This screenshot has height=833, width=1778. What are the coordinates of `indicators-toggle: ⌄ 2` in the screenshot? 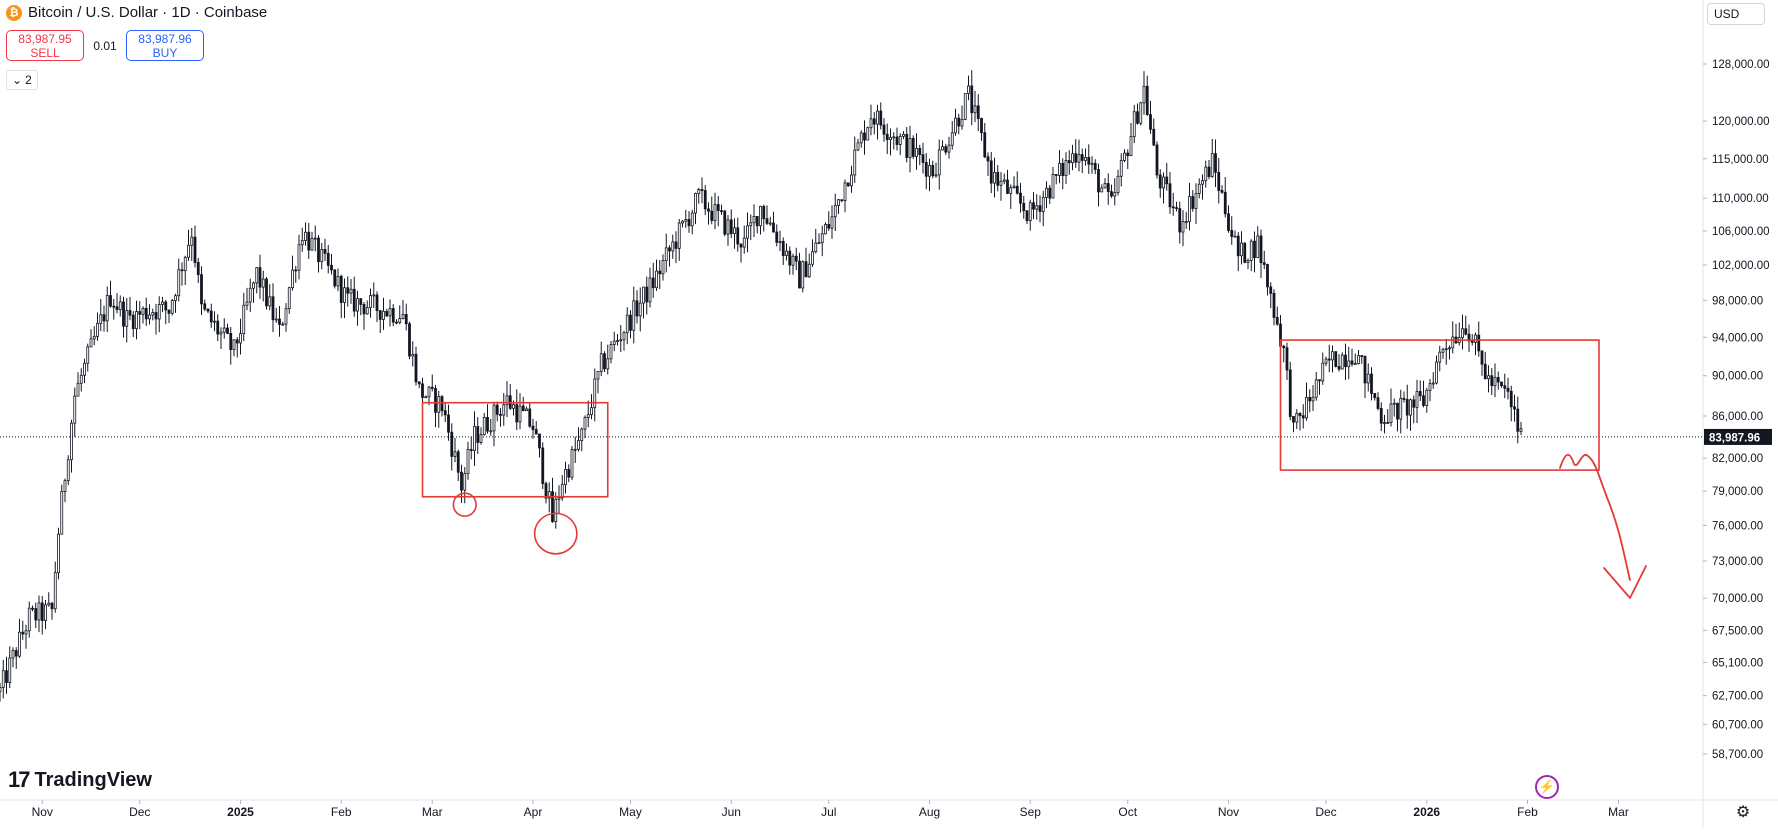 It's located at (22, 80).